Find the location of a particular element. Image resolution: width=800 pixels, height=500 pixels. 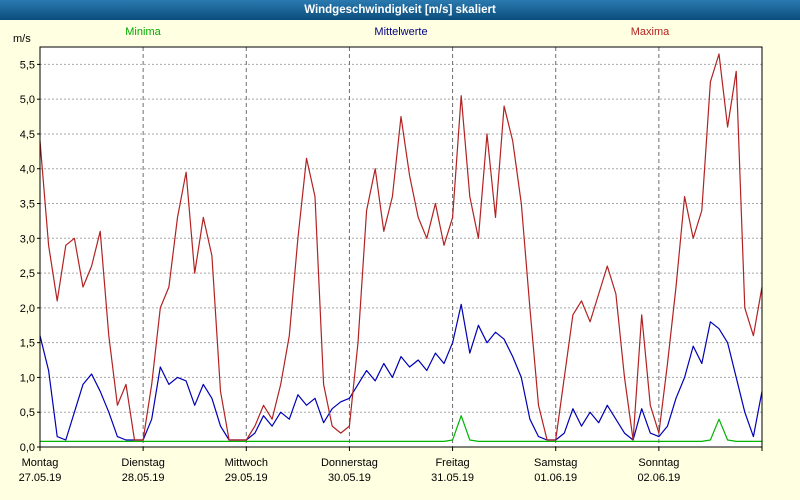

legend-maxima: Maxima is located at coordinates (650, 32).